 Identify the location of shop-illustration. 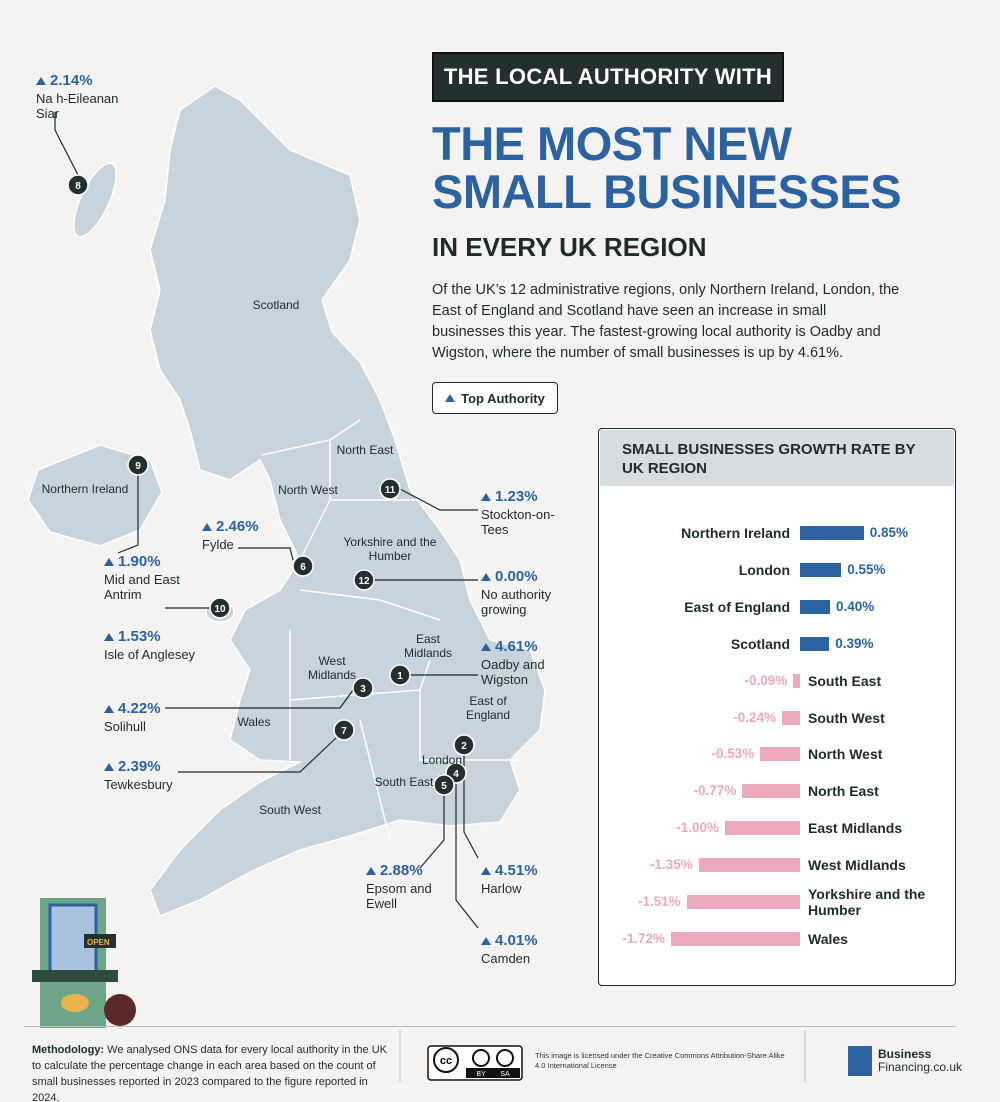
(84, 963).